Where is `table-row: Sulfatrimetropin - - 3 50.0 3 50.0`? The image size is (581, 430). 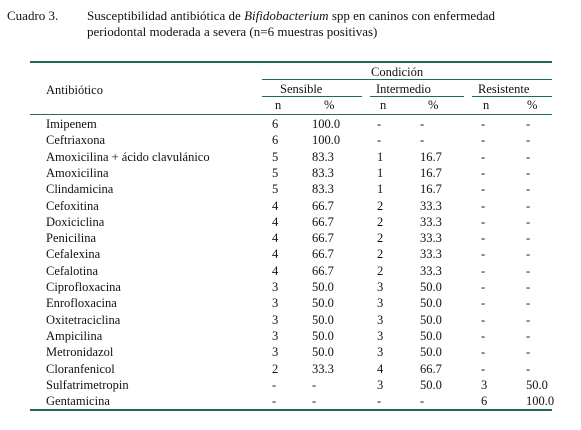
table-row: Sulfatrimetropin - - 3 50.0 3 50.0 is located at coordinates (290, 385).